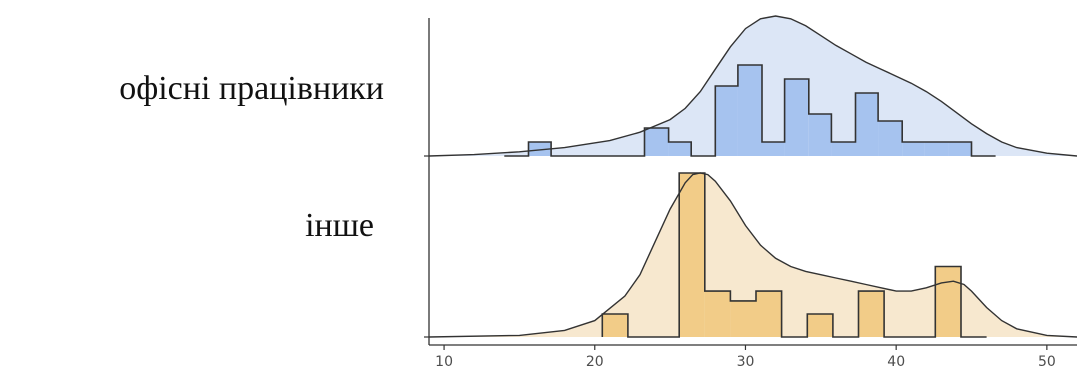 This screenshot has height=370, width=1077. Describe the element at coordinates (595, 362) in the screenshot. I see `x-tick-label: 20` at that location.